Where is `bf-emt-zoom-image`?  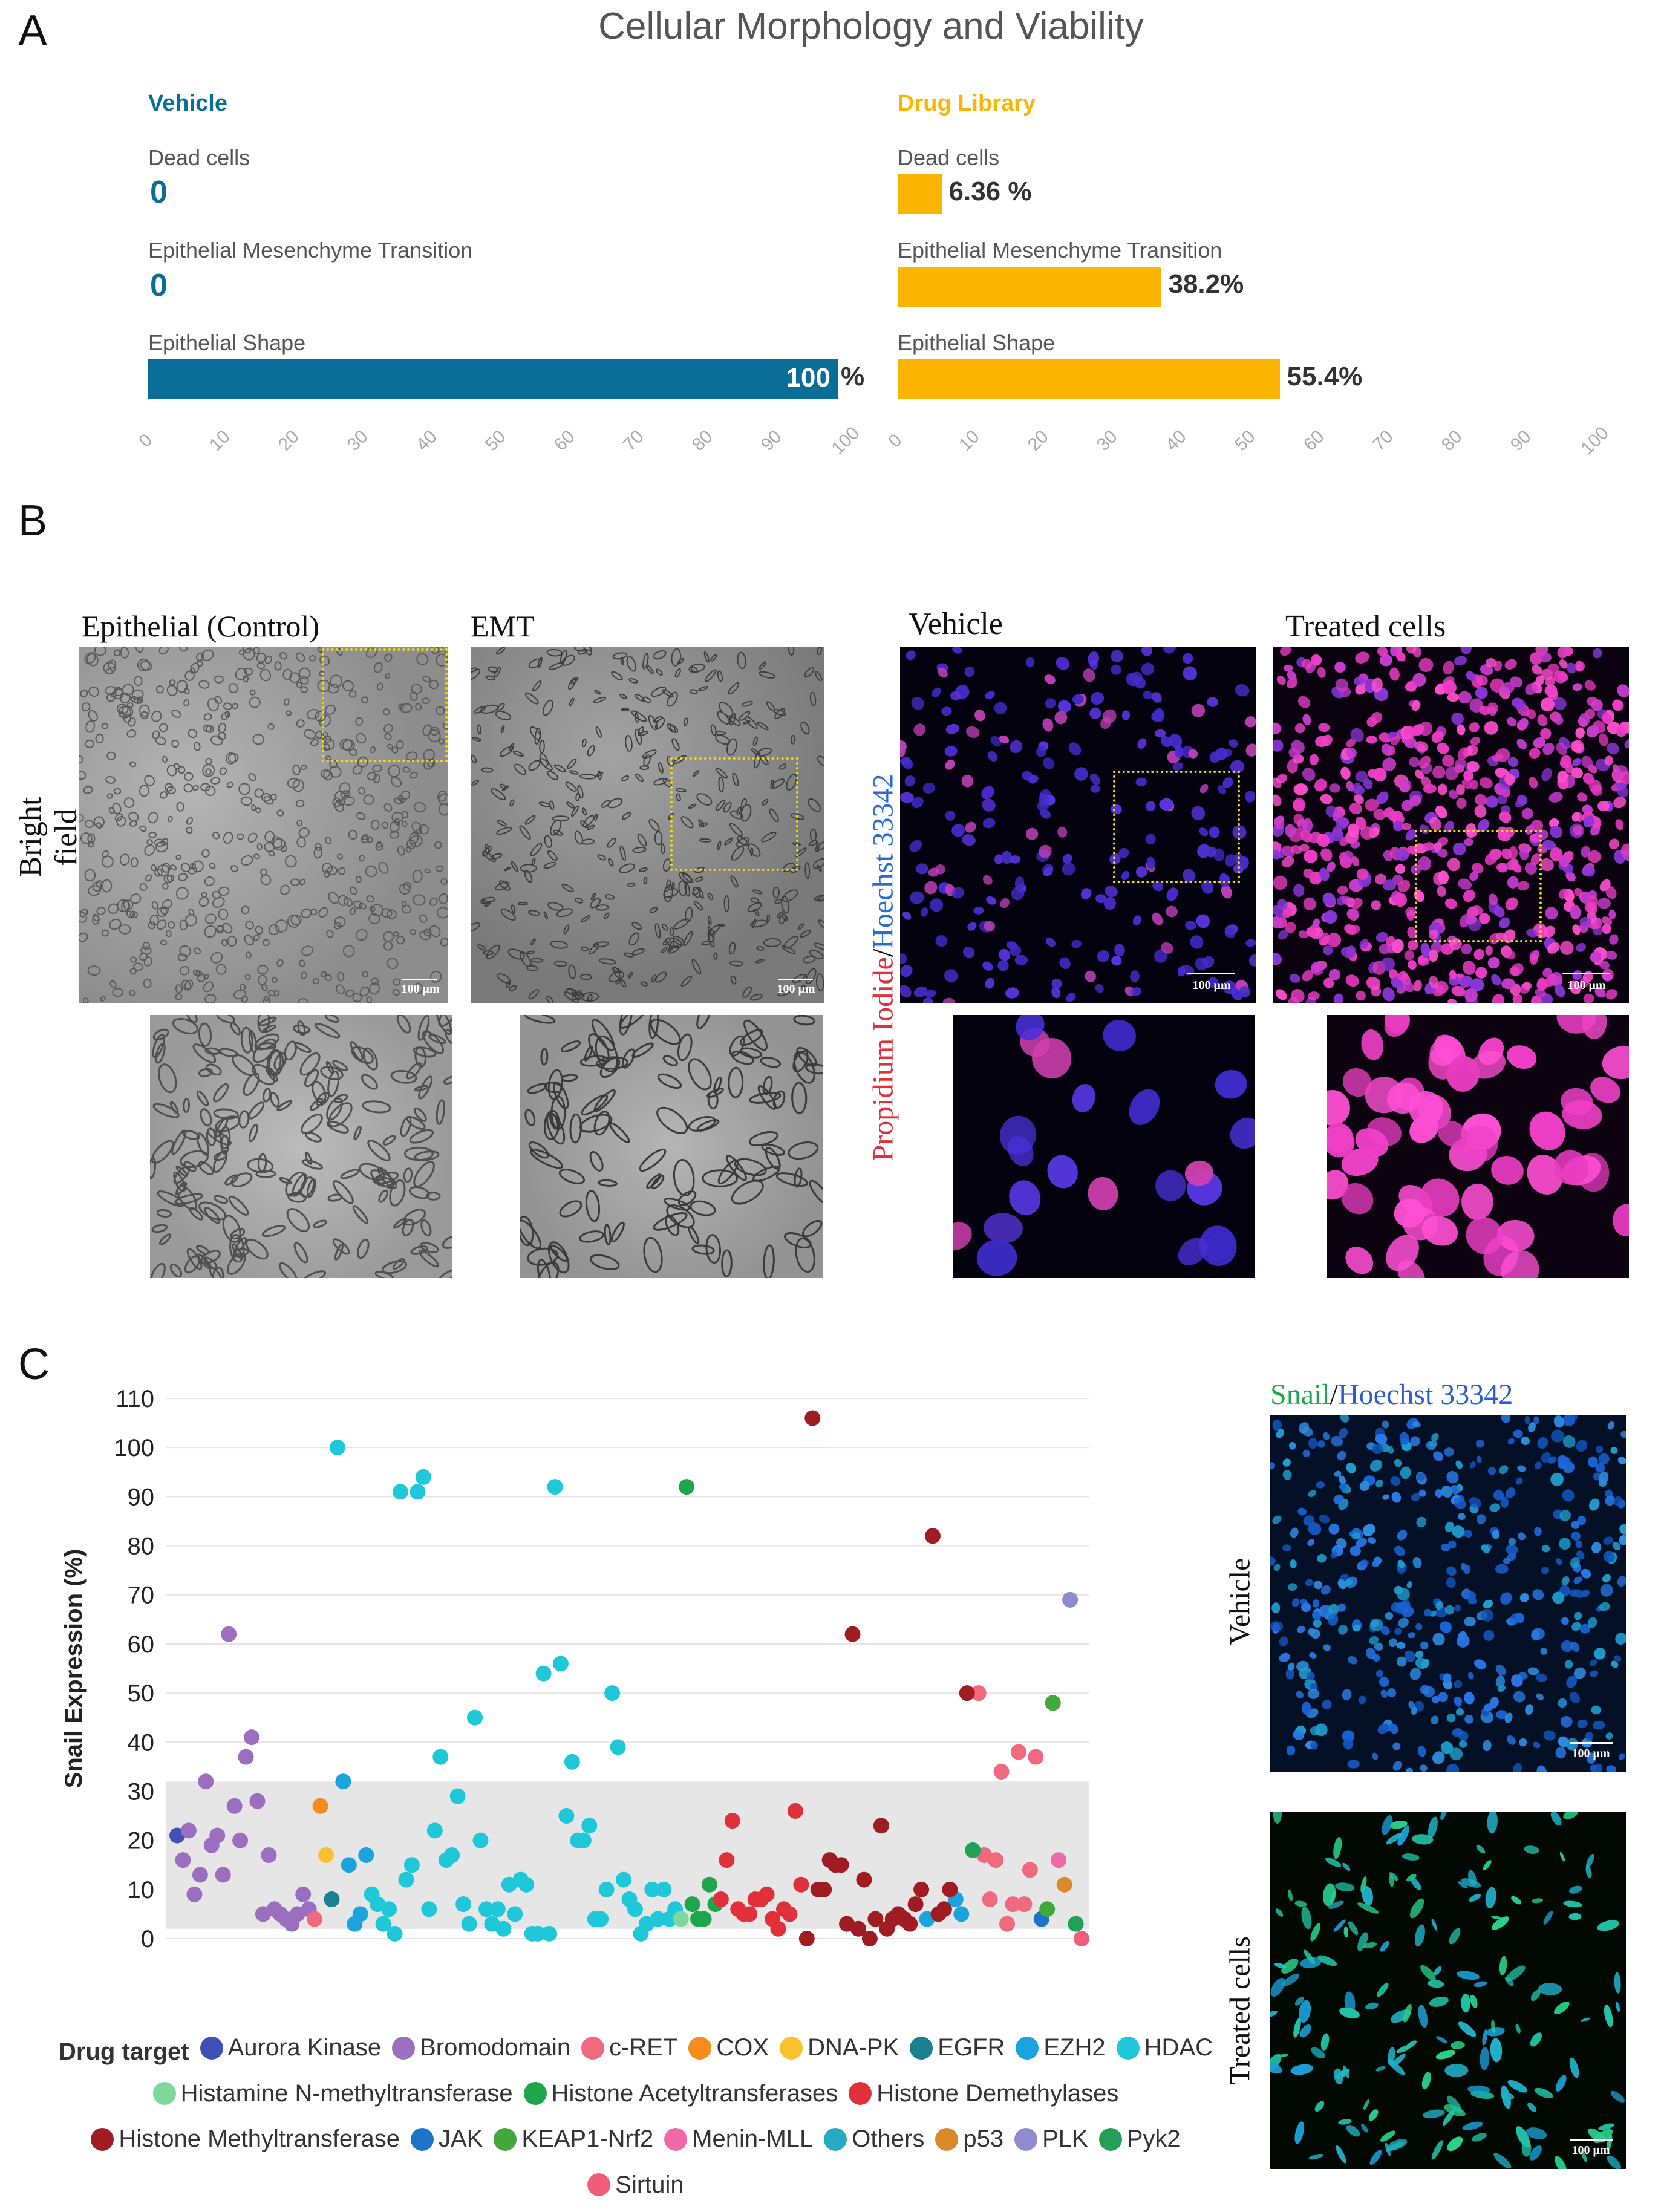 bf-emt-zoom-image is located at coordinates (672, 1146).